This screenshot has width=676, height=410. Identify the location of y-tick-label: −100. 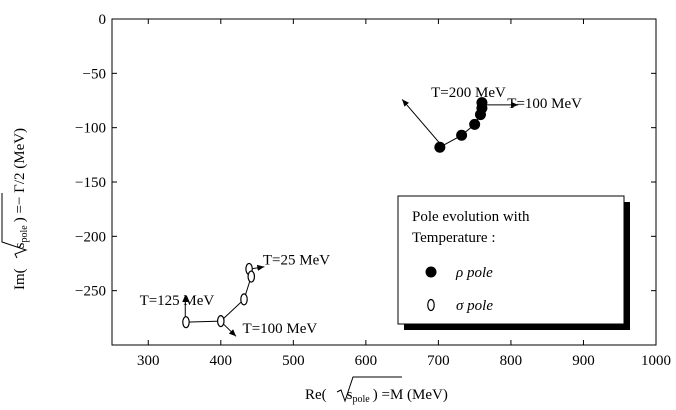
(90, 129).